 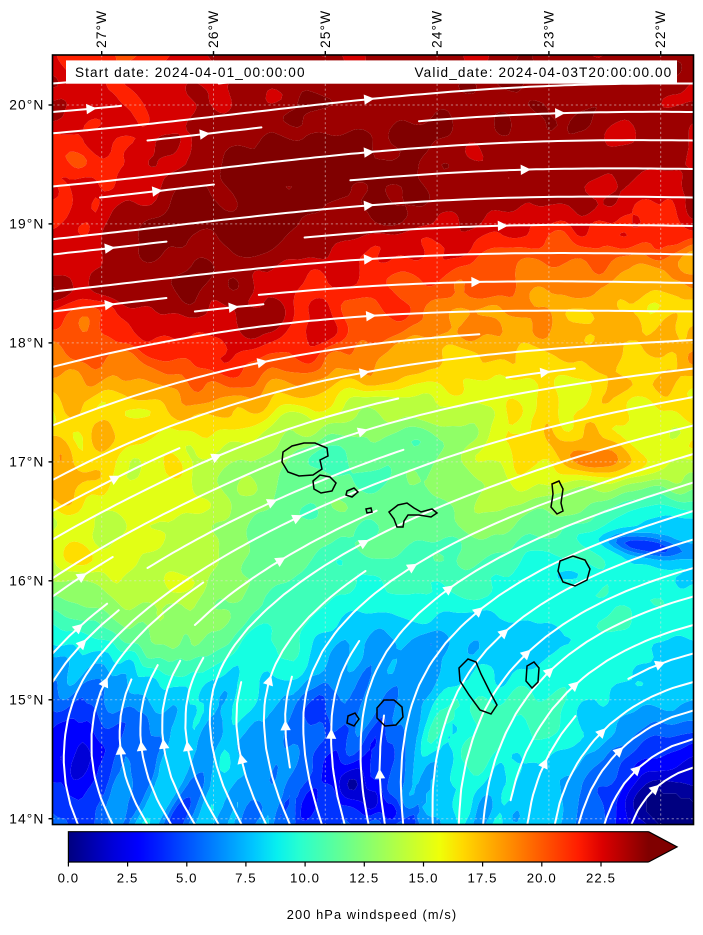 What do you see at coordinates (542, 878) in the screenshot?
I see `svg-text: 20.0` at bounding box center [542, 878].